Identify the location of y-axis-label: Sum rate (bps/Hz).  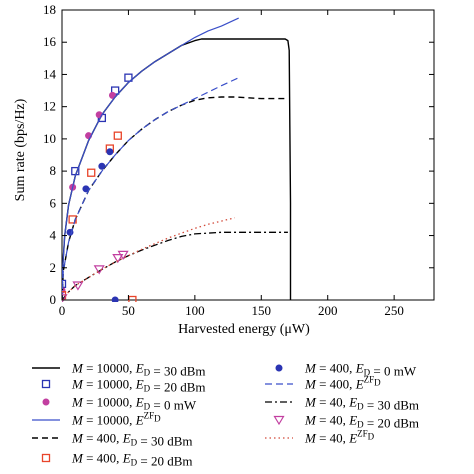
(20, 149).